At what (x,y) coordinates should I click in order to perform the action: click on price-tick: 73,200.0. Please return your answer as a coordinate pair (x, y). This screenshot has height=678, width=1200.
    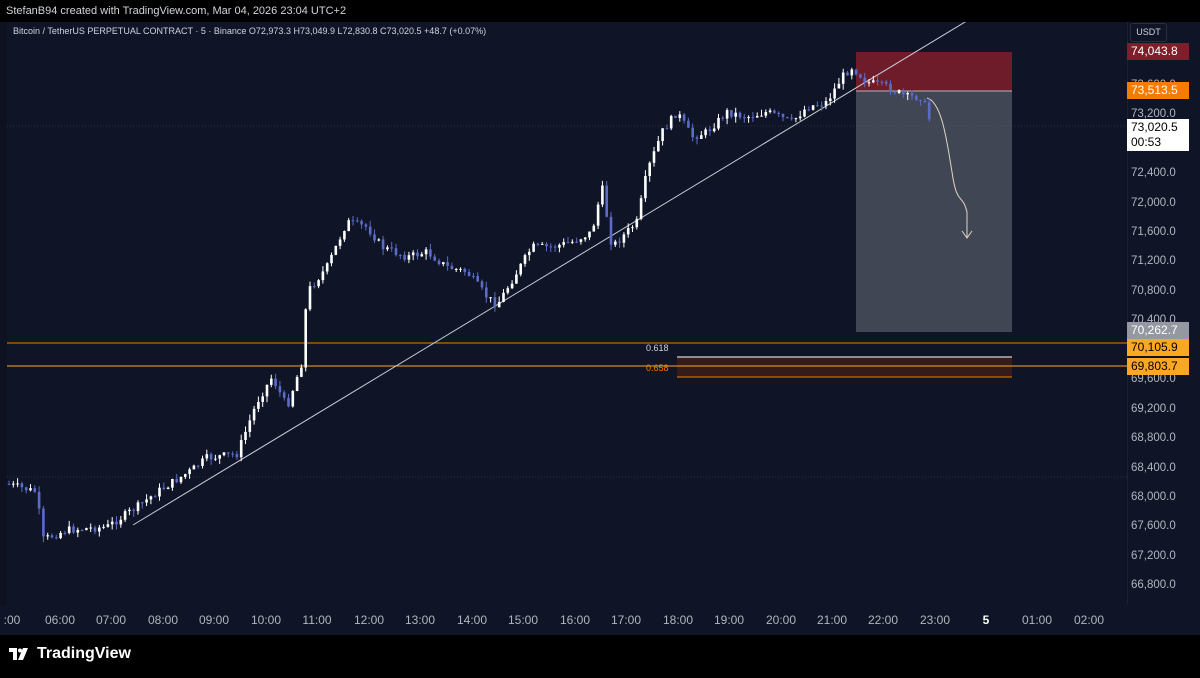
    Looking at the image, I should click on (1153, 114).